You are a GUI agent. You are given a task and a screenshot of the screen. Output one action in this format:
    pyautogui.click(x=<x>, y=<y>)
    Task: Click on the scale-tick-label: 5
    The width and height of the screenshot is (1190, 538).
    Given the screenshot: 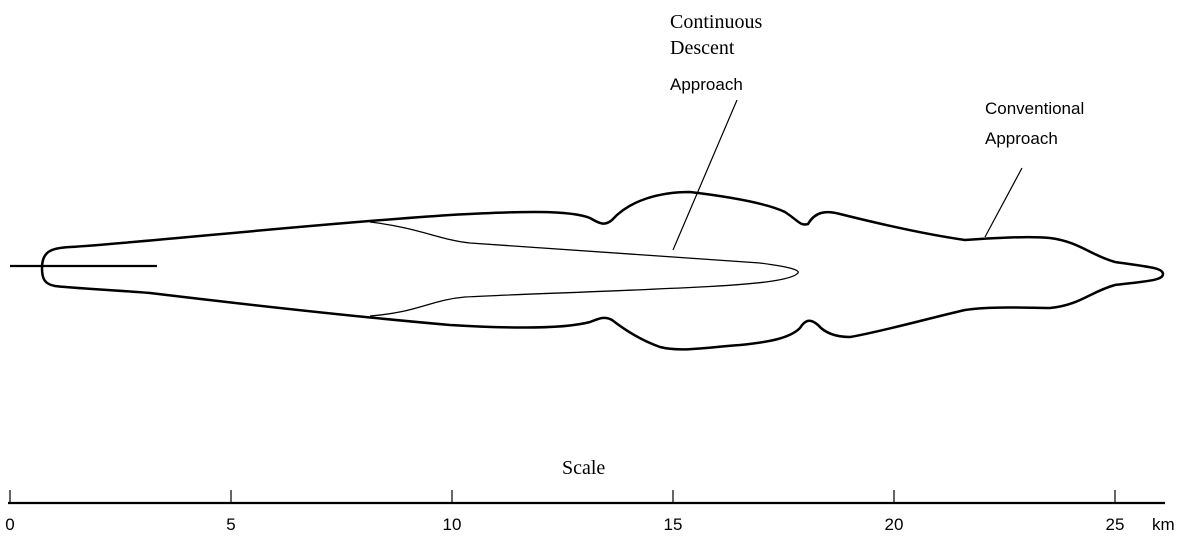 What is the action you would take?
    pyautogui.click(x=230, y=524)
    